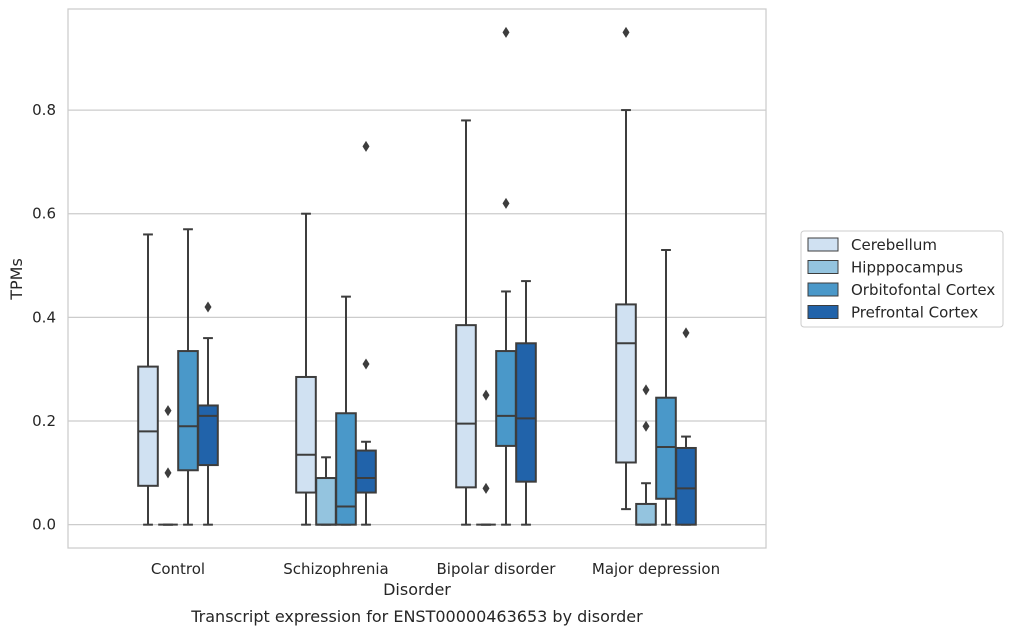 The image size is (1014, 634). I want to click on legend-label: Prefrontal Cortex, so click(914, 313).